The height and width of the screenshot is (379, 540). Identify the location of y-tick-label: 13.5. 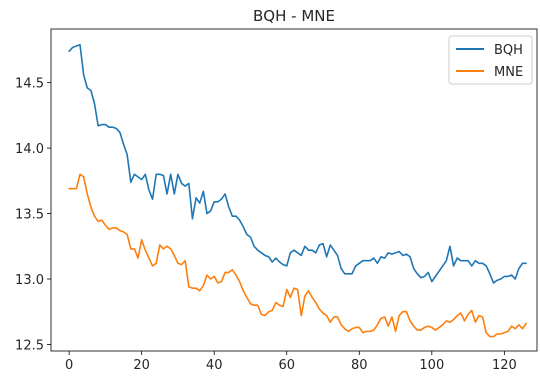
(29, 215).